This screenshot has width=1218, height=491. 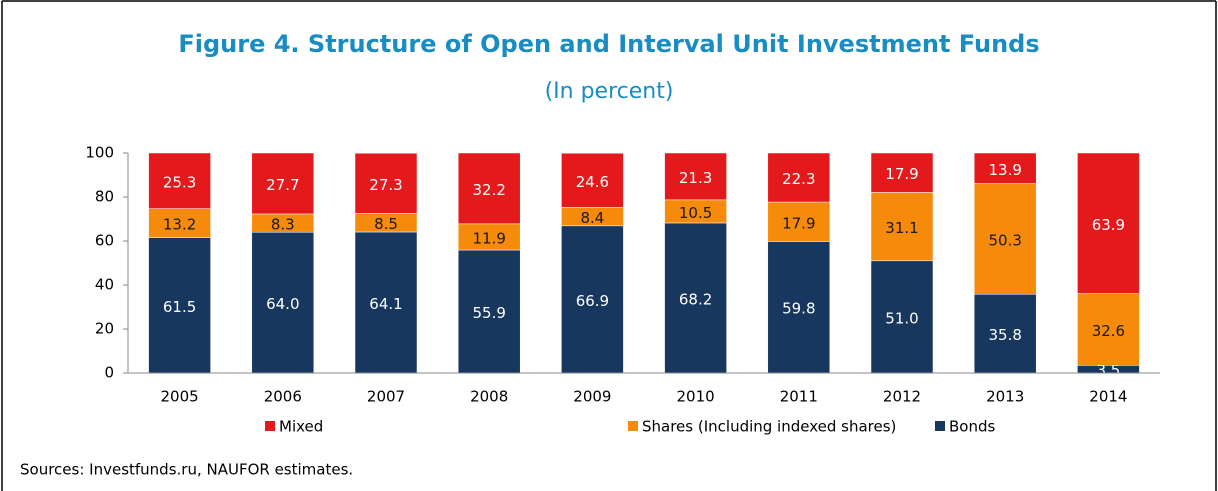 I want to click on data-label: 32.2, so click(x=488, y=190).